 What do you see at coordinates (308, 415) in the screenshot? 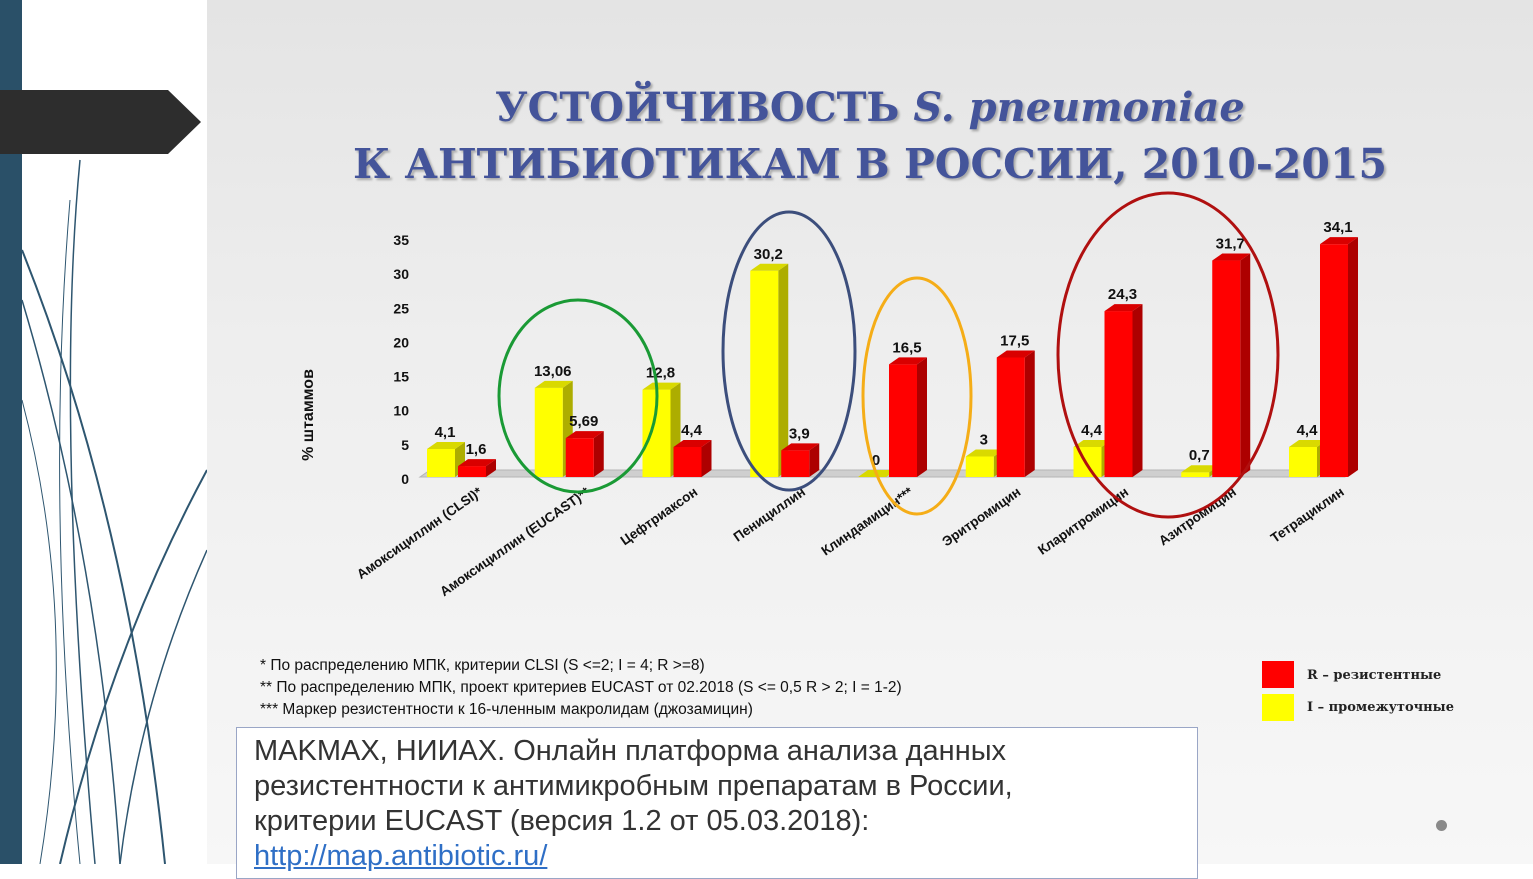
I see `y-axis-label: % штаммов` at bounding box center [308, 415].